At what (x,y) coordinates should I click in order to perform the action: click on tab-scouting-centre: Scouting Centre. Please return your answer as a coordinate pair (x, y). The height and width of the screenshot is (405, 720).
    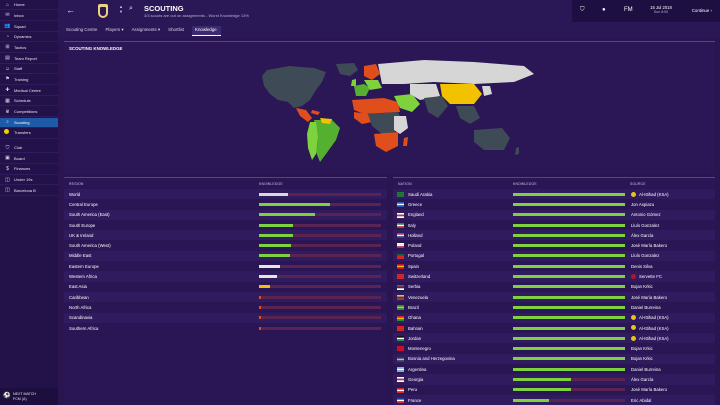
    Looking at the image, I should click on (82, 29).